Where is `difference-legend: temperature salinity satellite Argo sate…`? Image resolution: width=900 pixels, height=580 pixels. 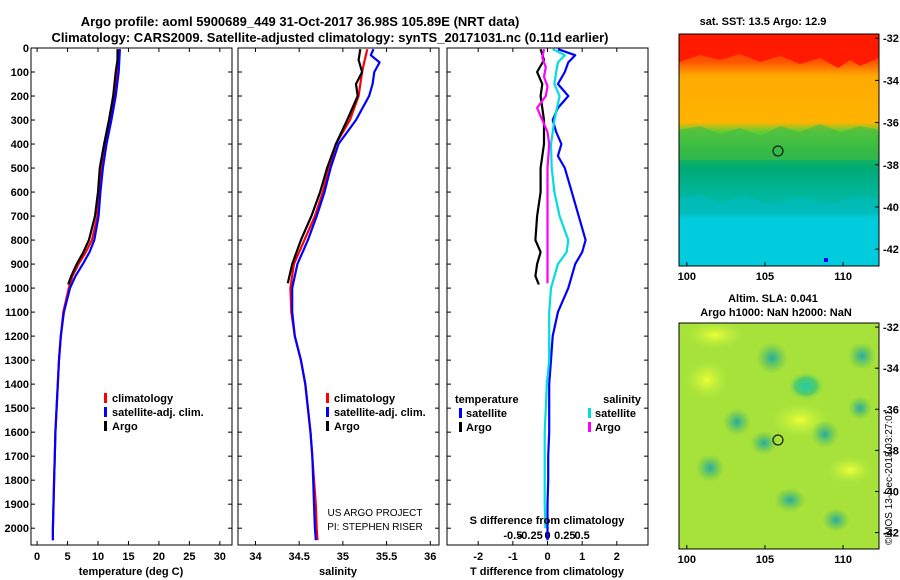
difference-legend: temperature salinity satellite Argo sate… is located at coordinates (548, 414).